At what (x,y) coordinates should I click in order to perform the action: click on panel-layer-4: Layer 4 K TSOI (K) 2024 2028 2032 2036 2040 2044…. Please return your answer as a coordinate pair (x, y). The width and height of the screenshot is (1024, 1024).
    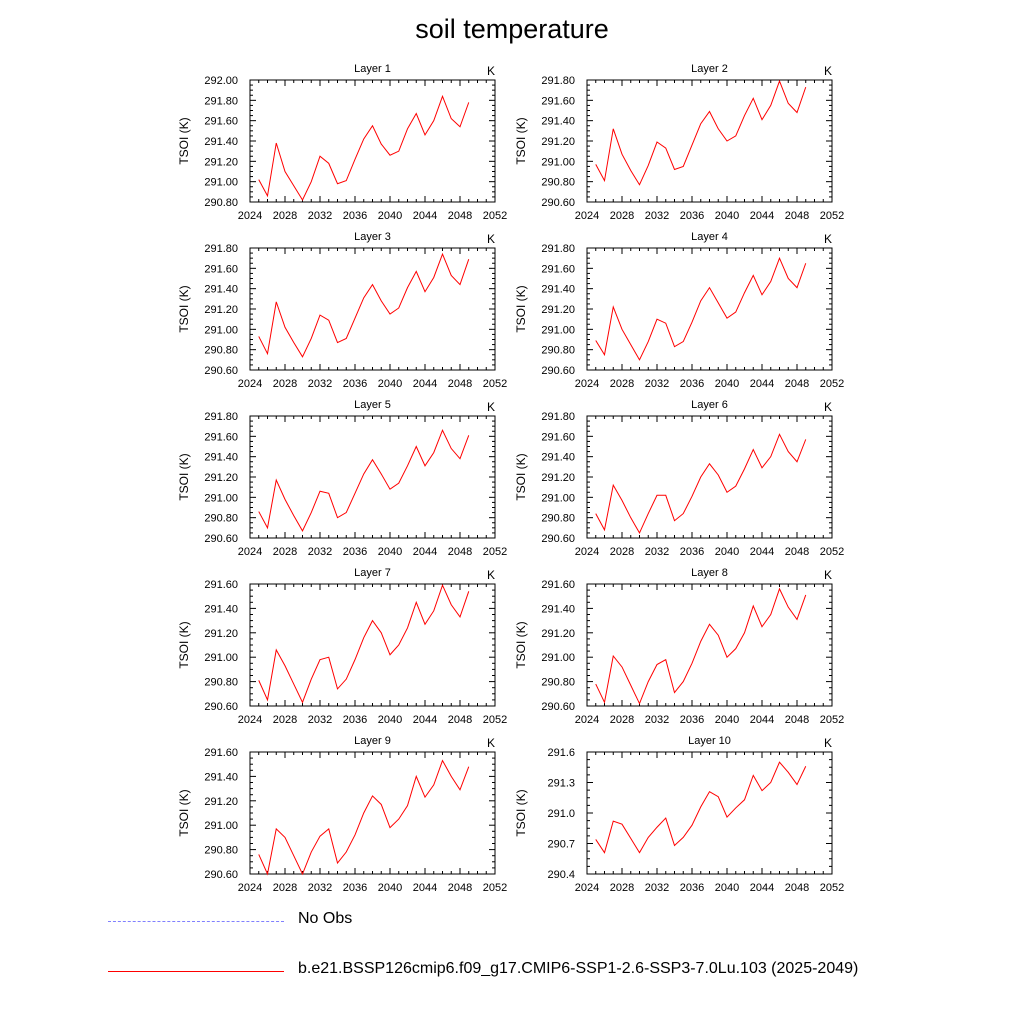
    Looking at the image, I should click on (679, 310).